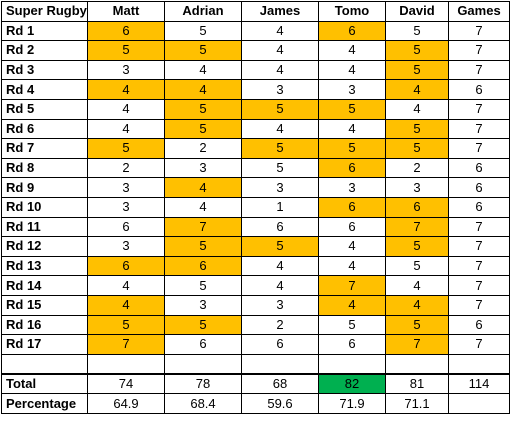 The height and width of the screenshot is (429, 511). I want to click on cell: 82, so click(352, 383).